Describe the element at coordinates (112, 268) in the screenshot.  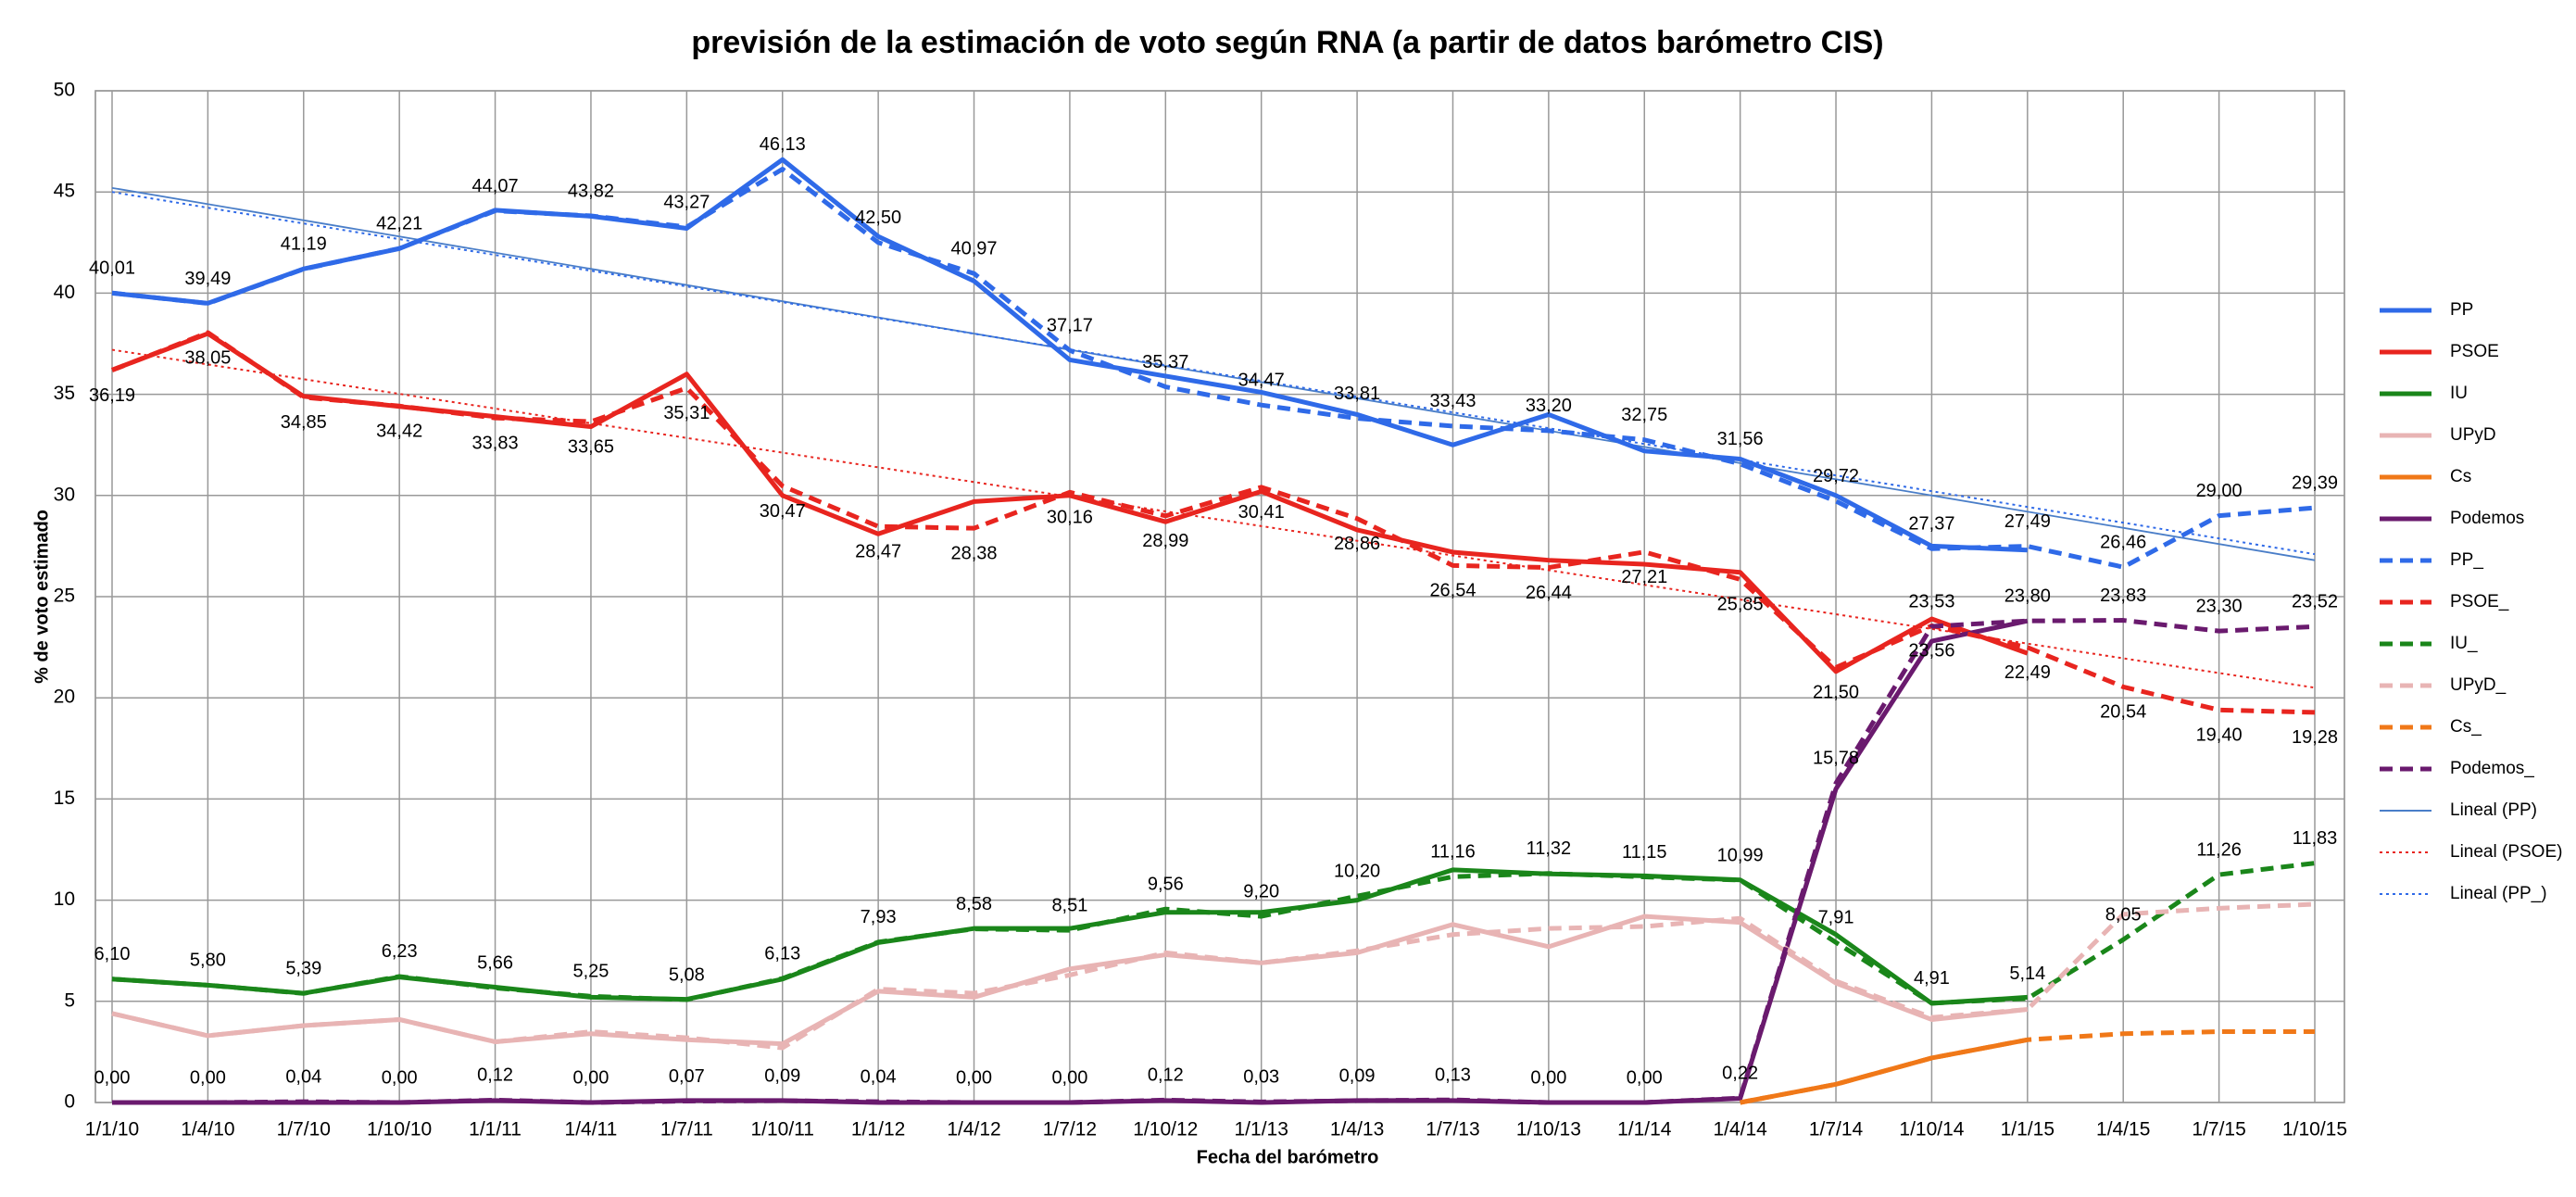
I see `data-label: 40,01` at that location.